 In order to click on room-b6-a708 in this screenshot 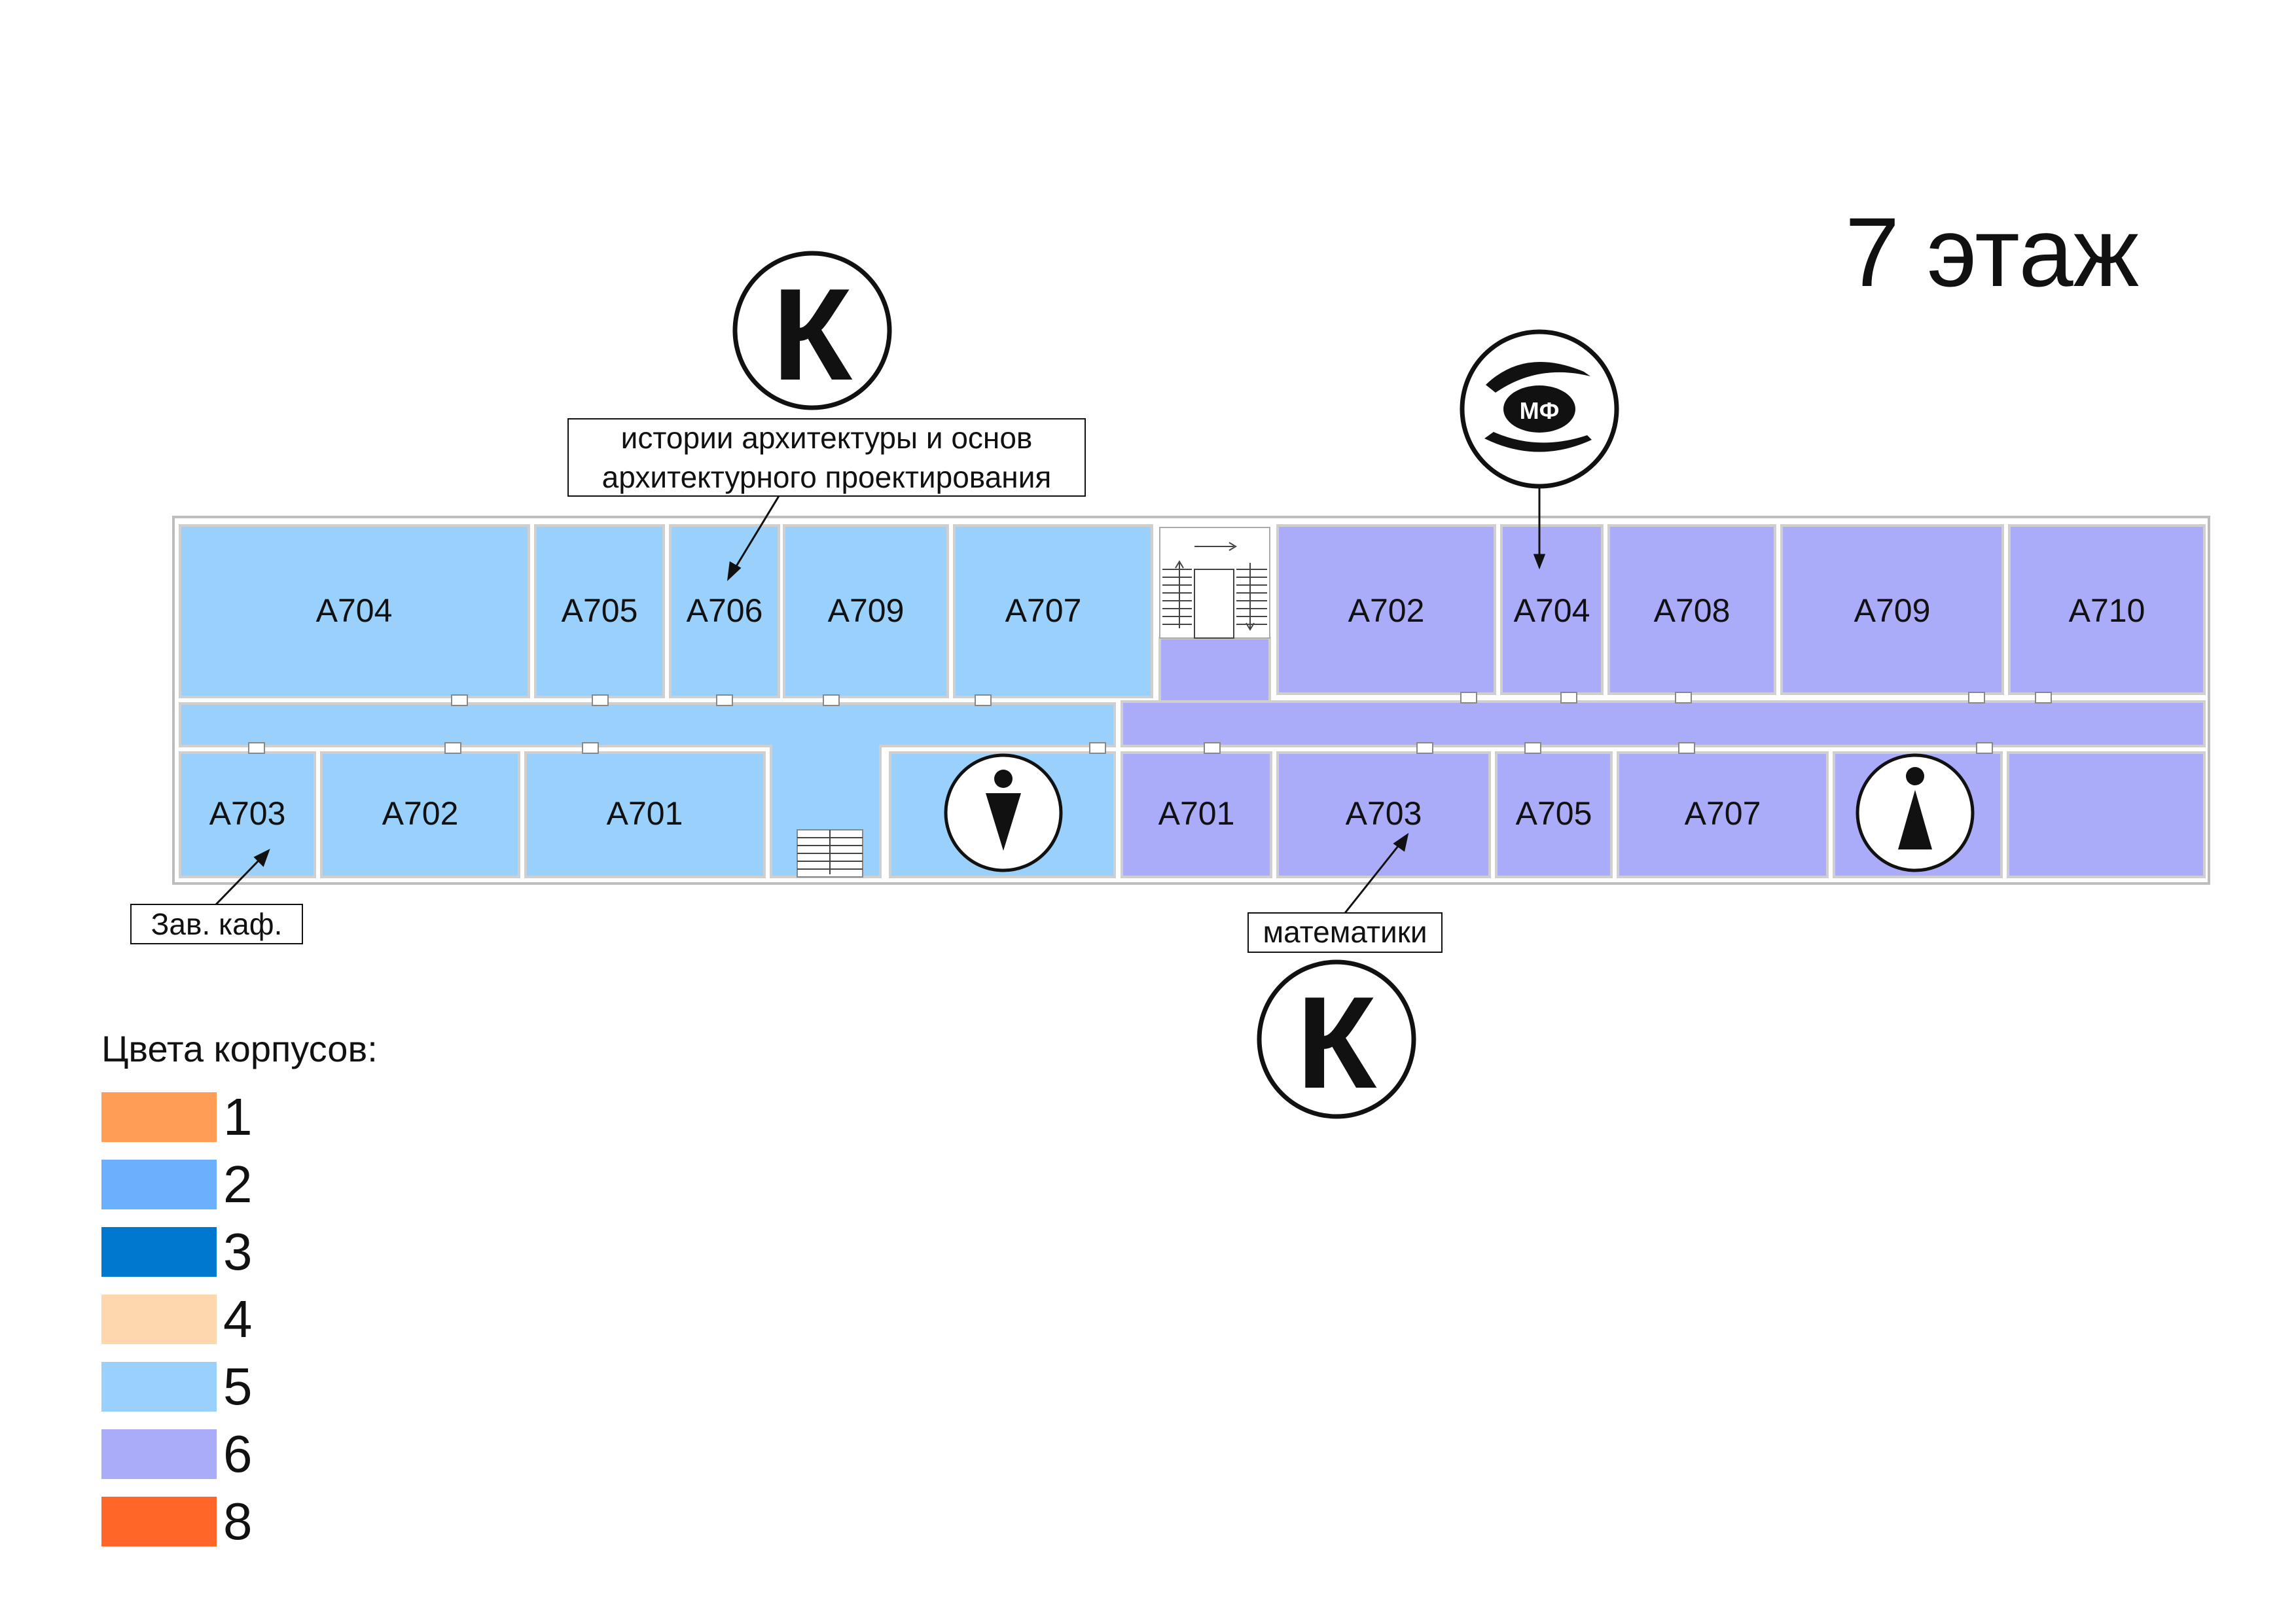, I will do `click(1691, 609)`.